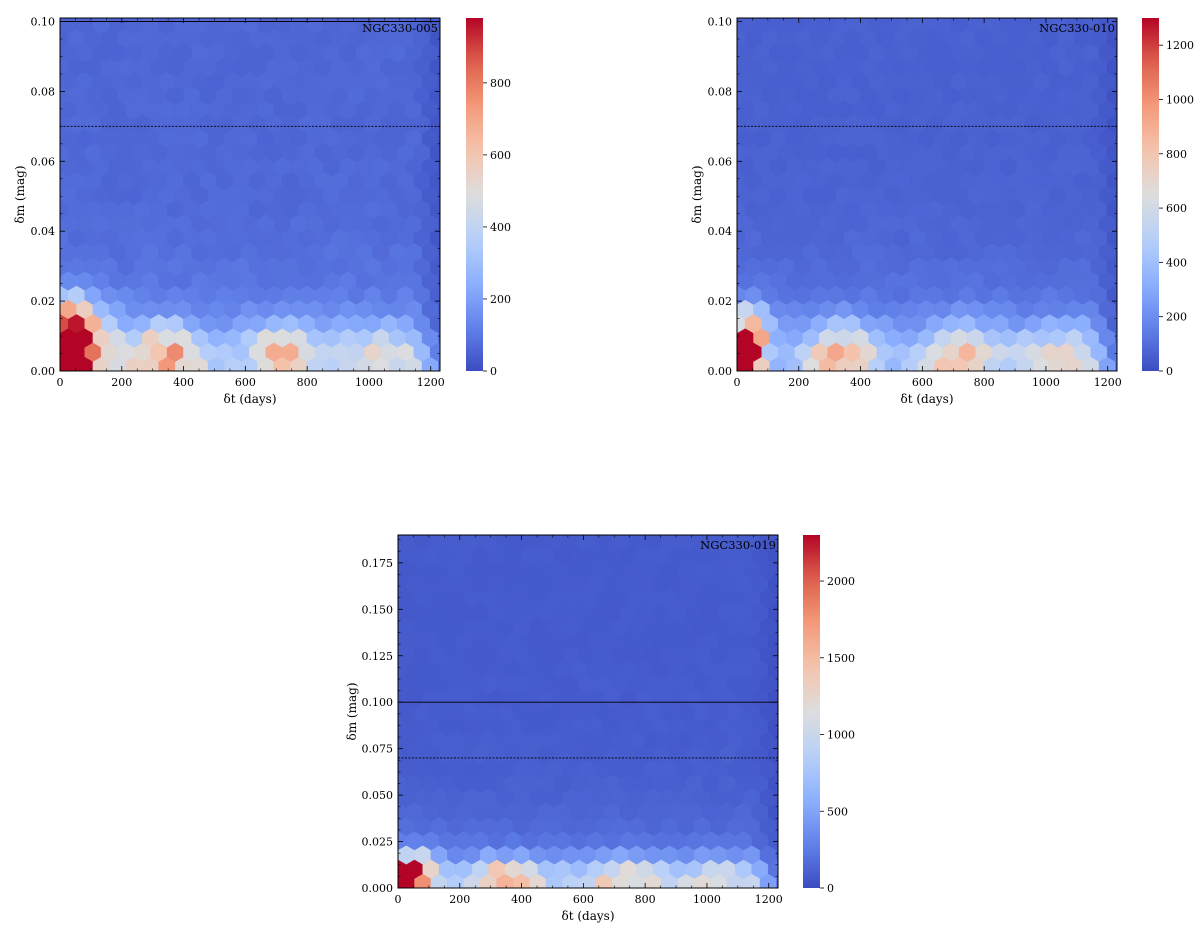 This screenshot has width=1200, height=928. Describe the element at coordinates (307, 382) in the screenshot. I see `x-tick-label: 800` at that location.